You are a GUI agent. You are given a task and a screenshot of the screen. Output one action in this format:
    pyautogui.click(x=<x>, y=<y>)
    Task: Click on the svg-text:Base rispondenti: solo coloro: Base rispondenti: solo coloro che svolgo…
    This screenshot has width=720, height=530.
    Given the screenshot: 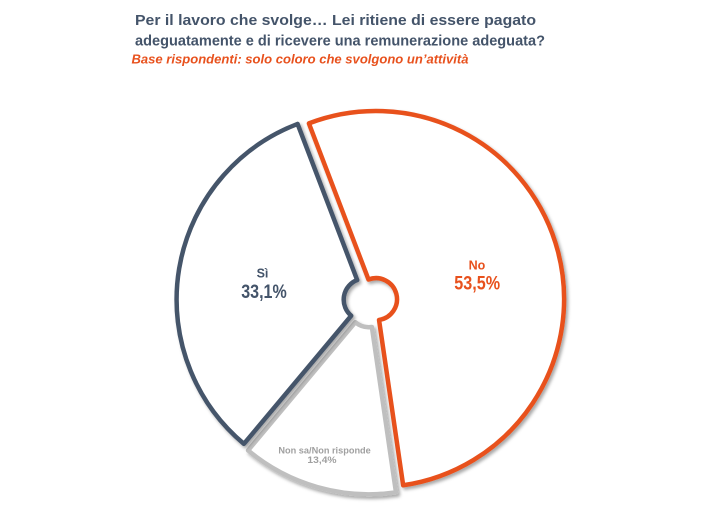 What is the action you would take?
    pyautogui.click(x=300, y=58)
    